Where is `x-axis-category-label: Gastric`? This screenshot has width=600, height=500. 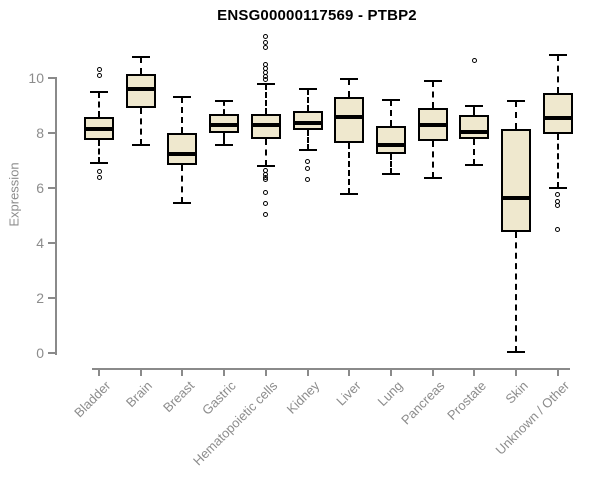
x-axis-category-label: Gastric is located at coordinates (218, 398).